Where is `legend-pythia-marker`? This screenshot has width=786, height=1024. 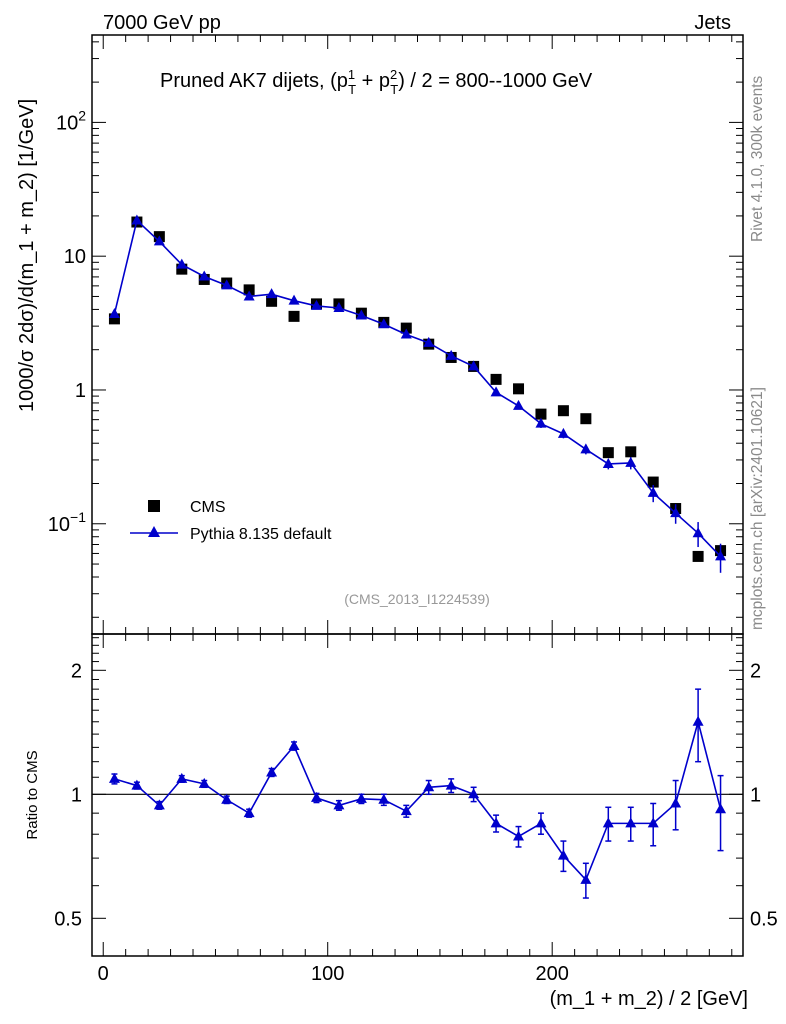 legend-pythia-marker is located at coordinates (154, 531).